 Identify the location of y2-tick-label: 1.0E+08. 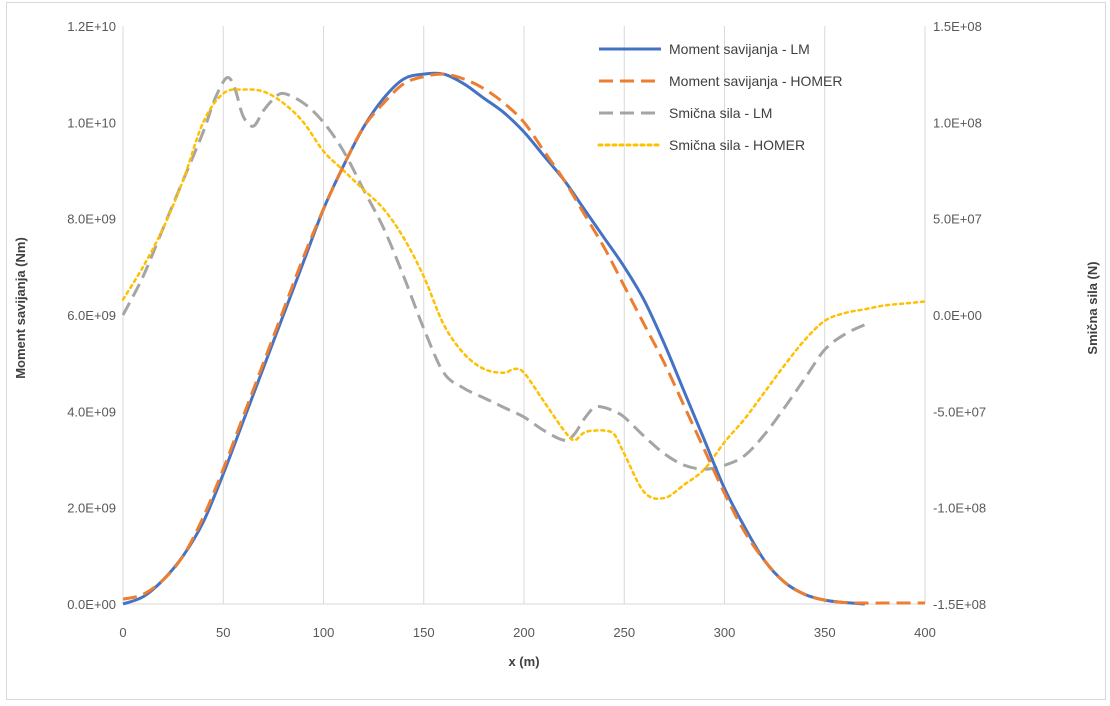
(957, 122).